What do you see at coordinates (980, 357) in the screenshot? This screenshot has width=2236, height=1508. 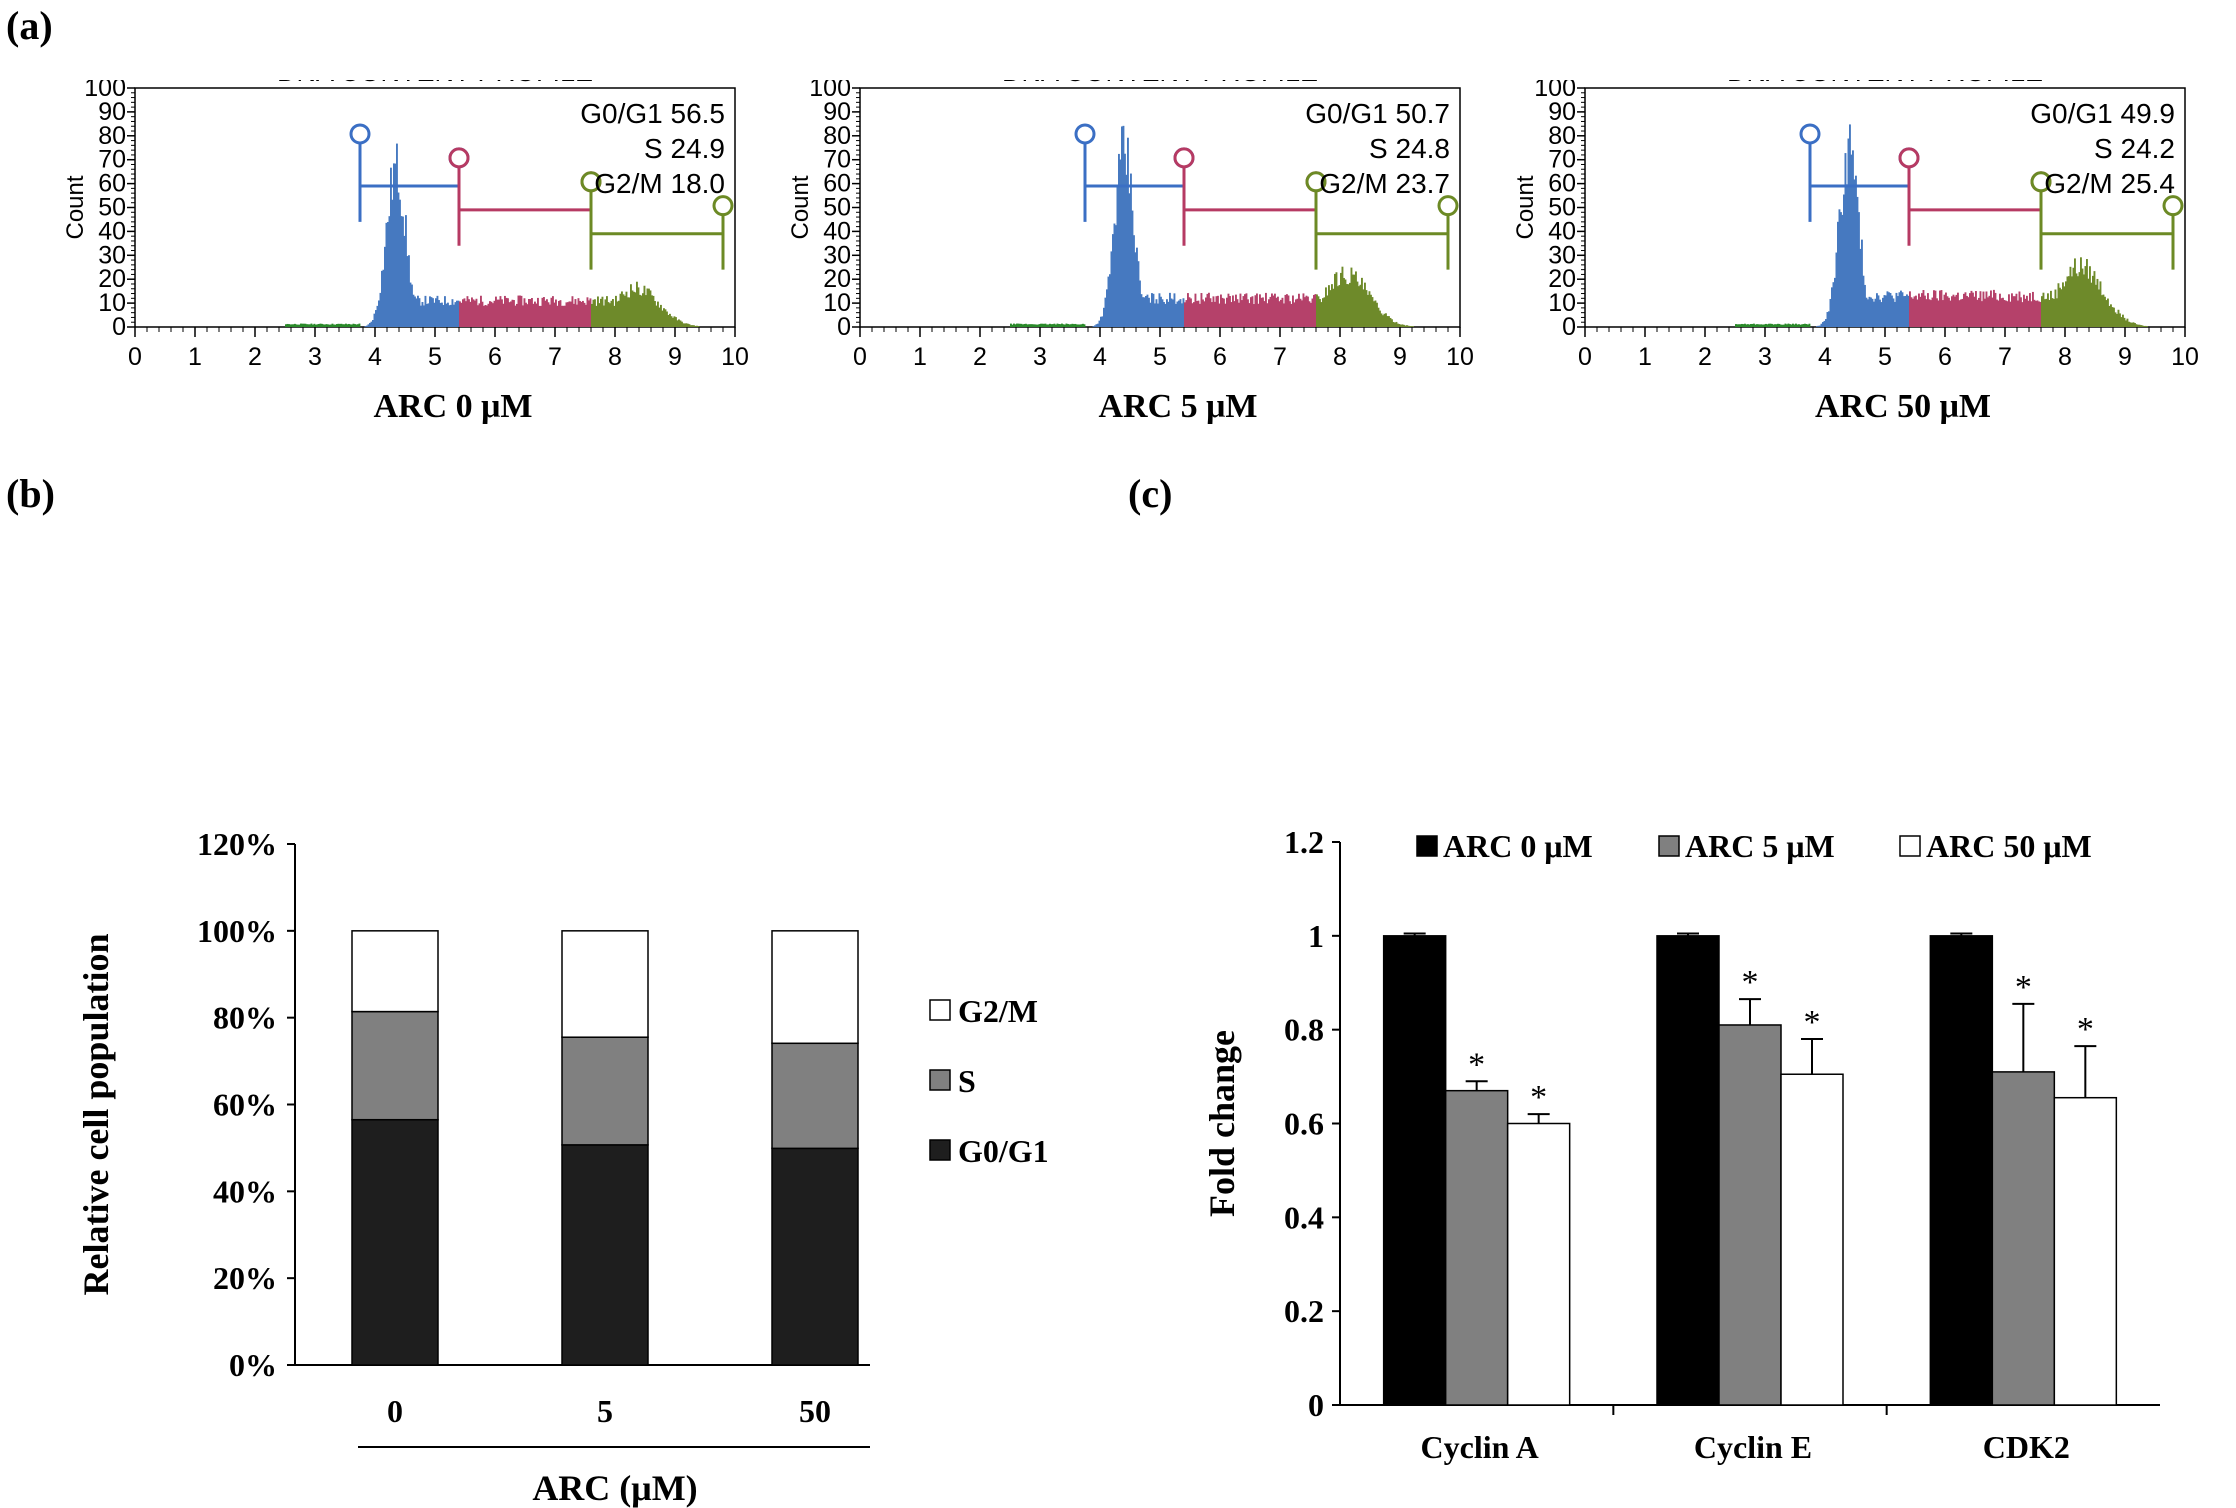 I see `x-tick-label: 2` at bounding box center [980, 357].